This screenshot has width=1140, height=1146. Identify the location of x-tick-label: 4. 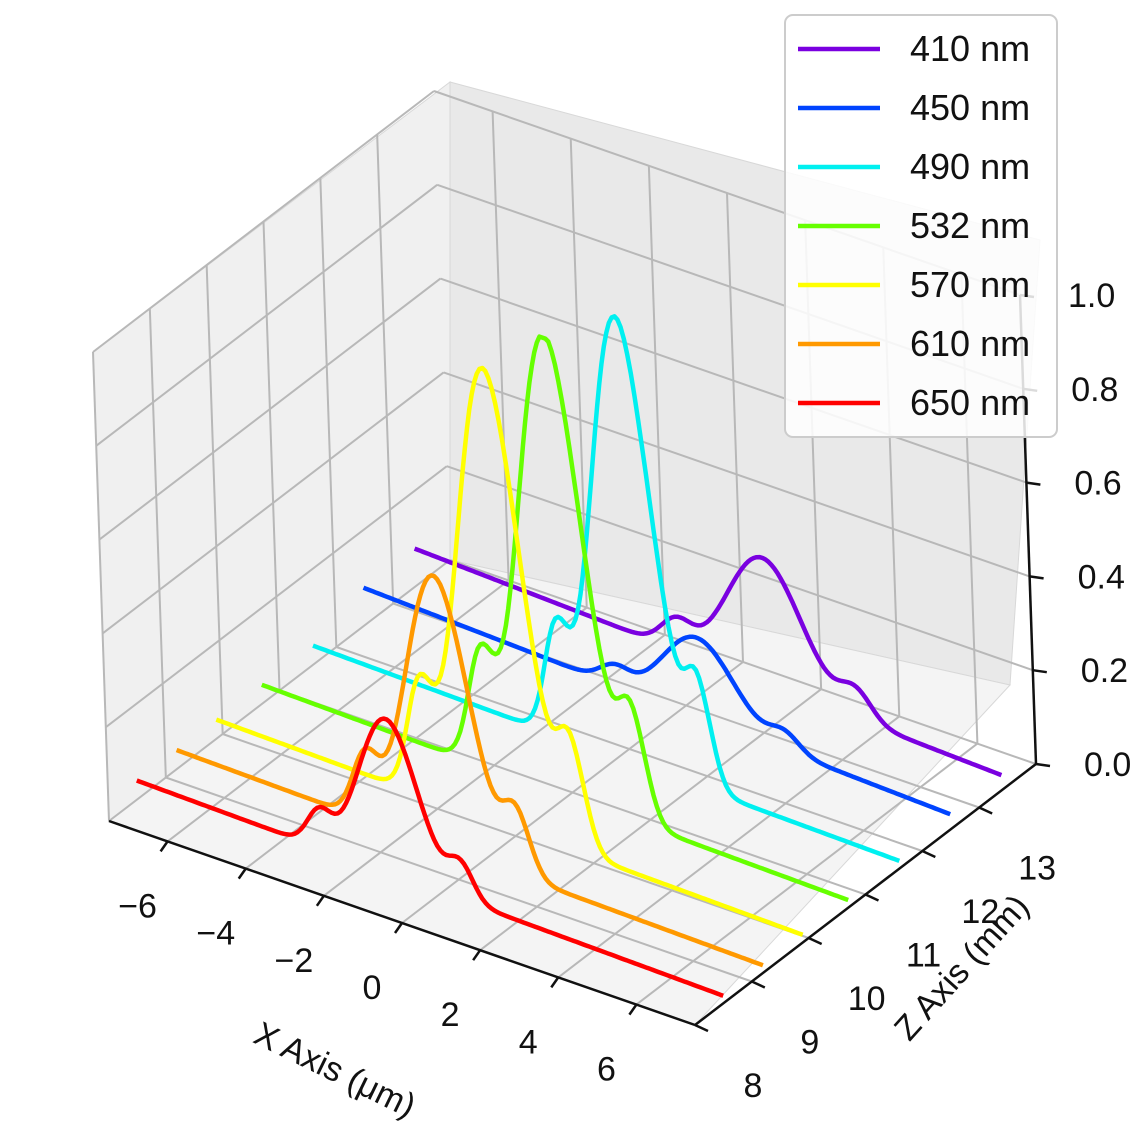
(528, 1042).